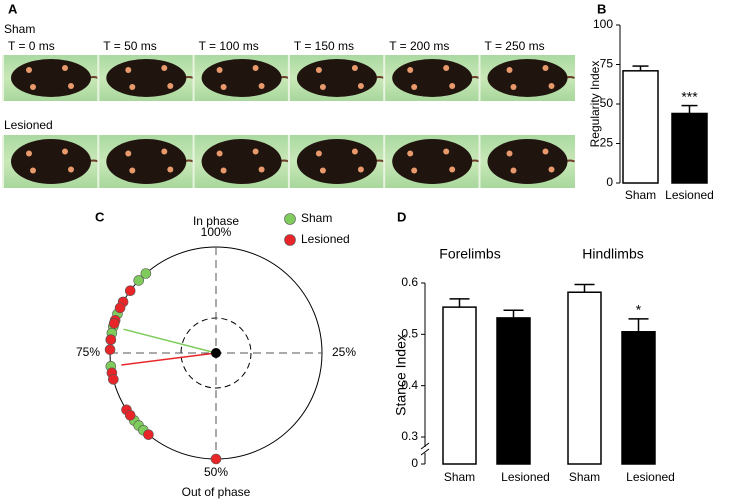  Describe the element at coordinates (607, 143) in the screenshot. I see `y-tick-label: 25` at that location.